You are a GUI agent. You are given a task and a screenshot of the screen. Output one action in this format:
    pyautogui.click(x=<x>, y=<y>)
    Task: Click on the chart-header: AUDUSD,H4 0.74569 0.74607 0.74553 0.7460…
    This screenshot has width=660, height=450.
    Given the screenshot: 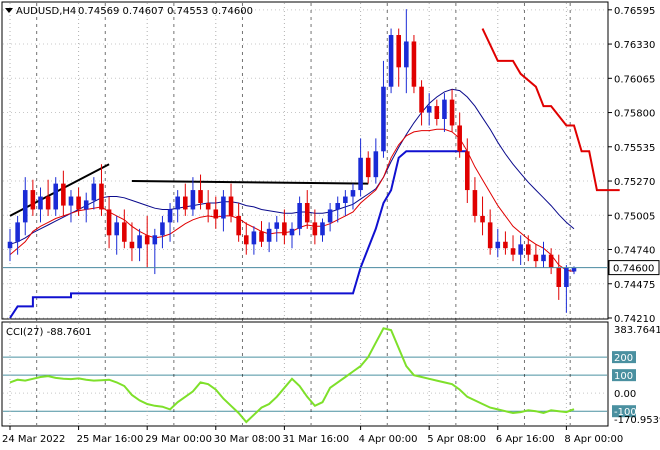 What is the action you would take?
    pyautogui.click(x=129, y=11)
    